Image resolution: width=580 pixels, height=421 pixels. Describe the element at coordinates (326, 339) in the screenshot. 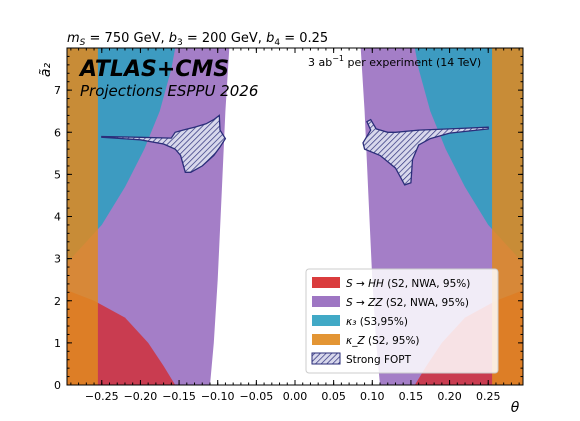

I see `legend-item-kappaz-swatch` at that location.